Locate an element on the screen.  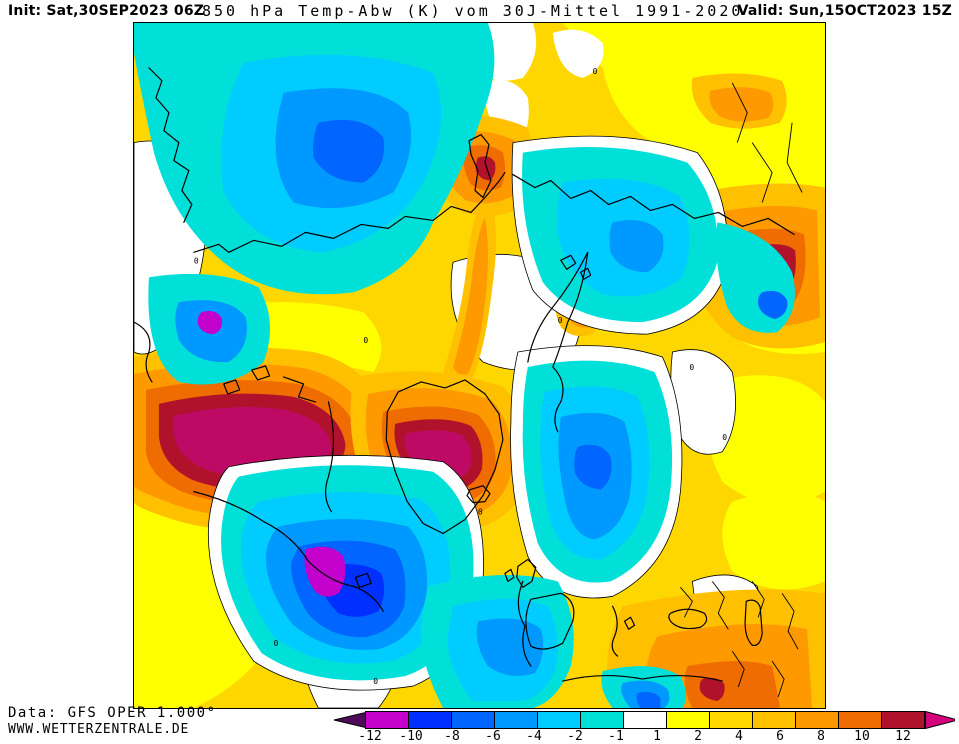
coast-novaya-zemlya is located at coordinates (480, 166).